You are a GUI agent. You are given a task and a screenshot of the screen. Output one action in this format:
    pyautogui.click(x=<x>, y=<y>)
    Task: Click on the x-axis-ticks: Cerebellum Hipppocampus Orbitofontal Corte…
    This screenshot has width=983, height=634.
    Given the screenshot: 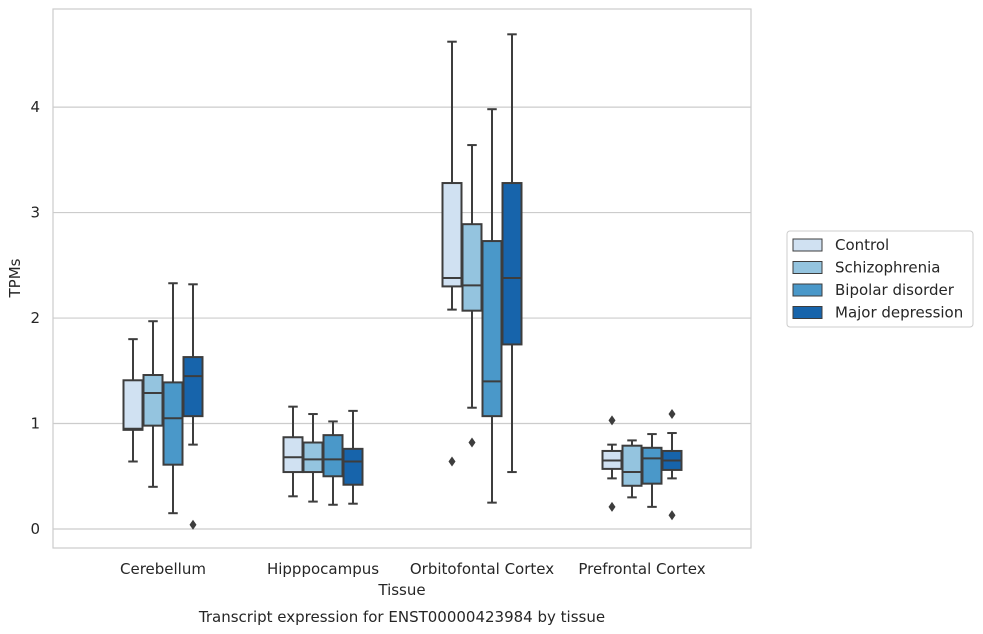 What is the action you would take?
    pyautogui.click(x=413, y=569)
    